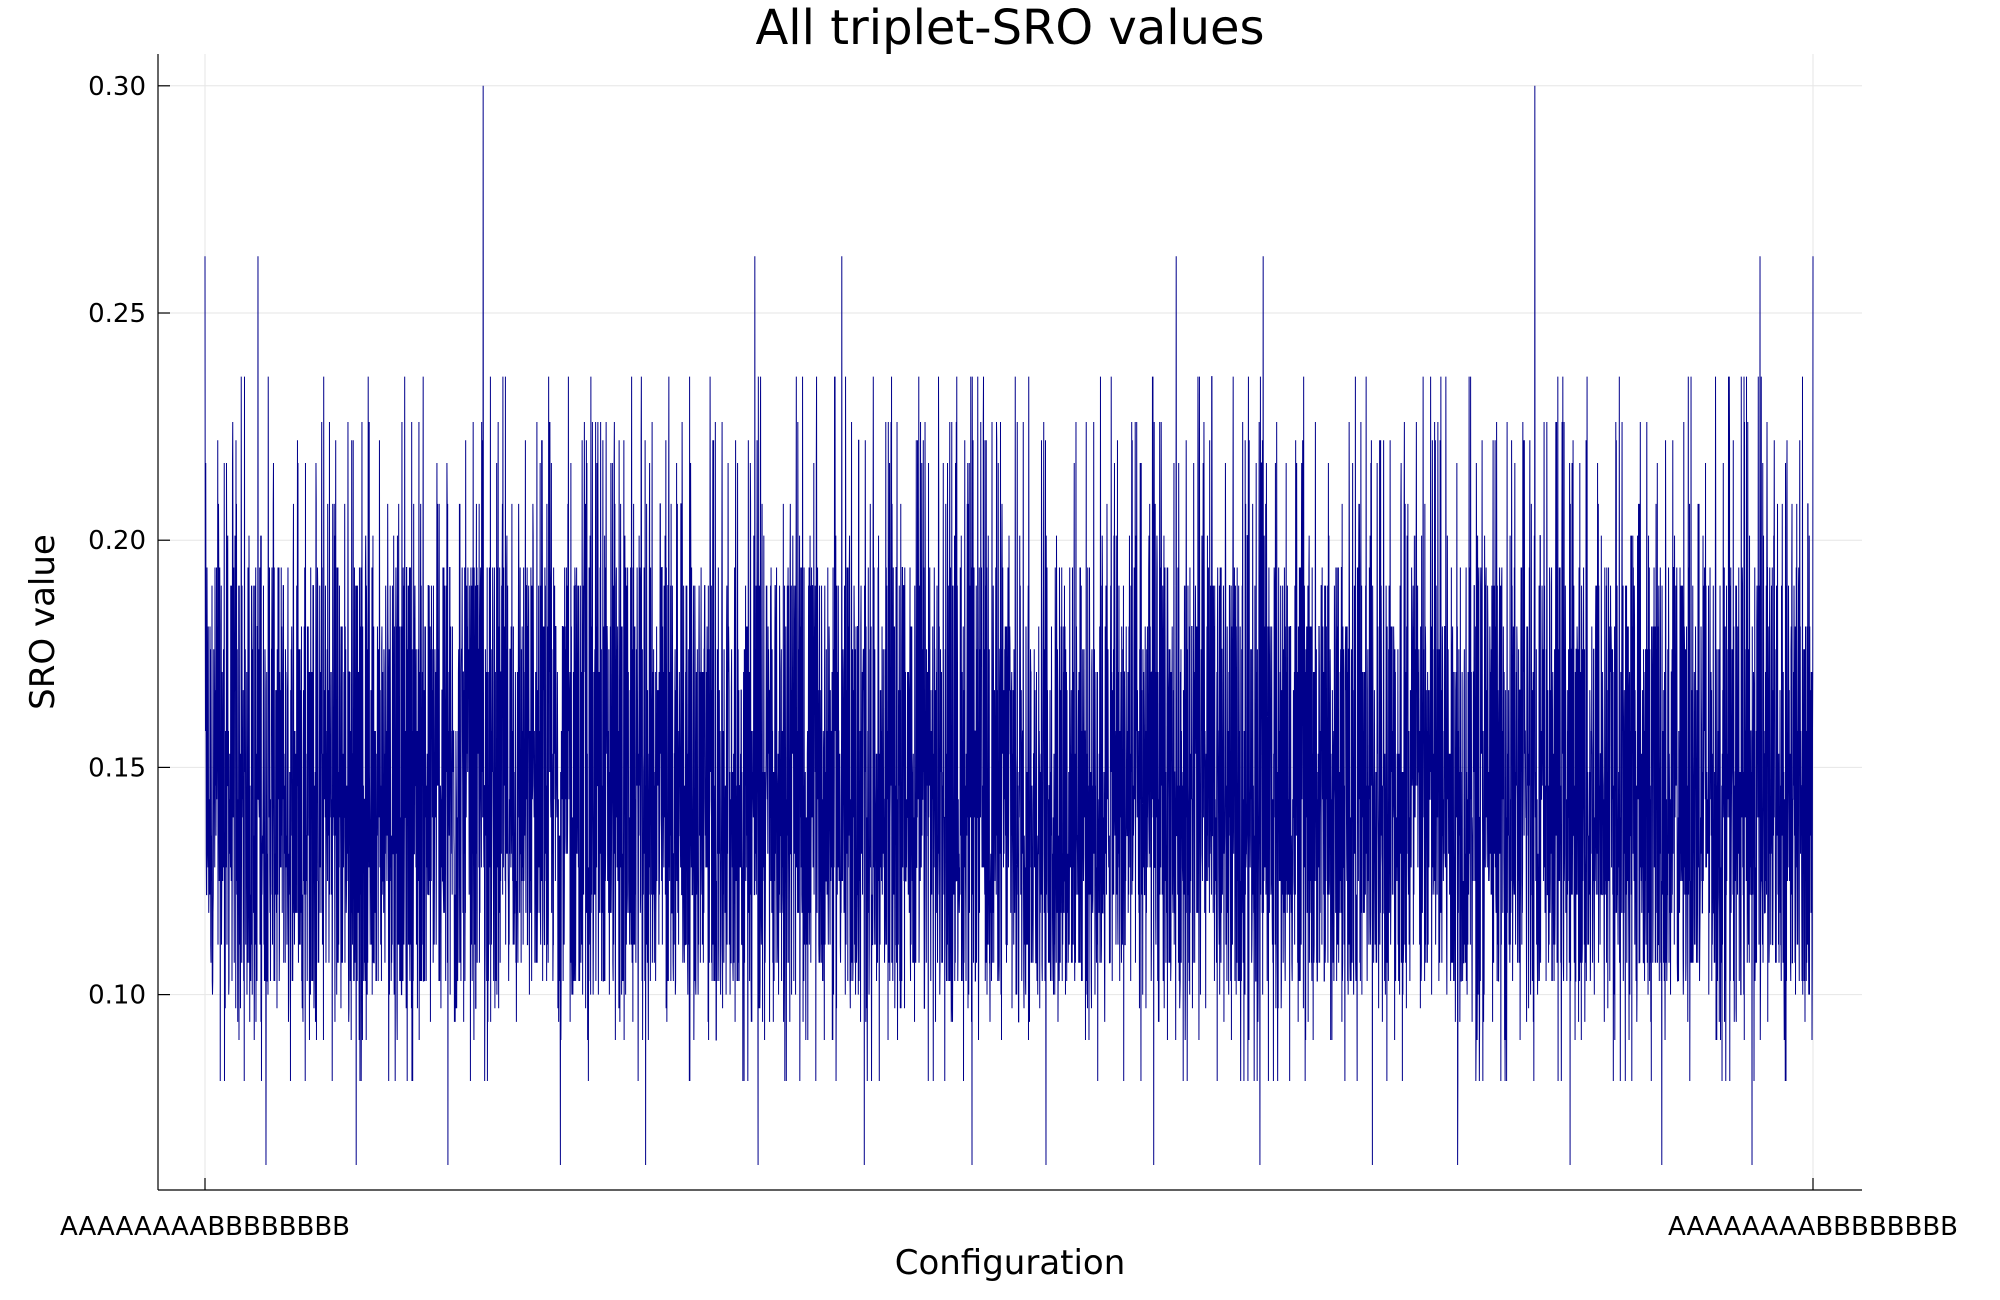  What do you see at coordinates (43, 622) in the screenshot?
I see `y-axis-label: SRO value` at bounding box center [43, 622].